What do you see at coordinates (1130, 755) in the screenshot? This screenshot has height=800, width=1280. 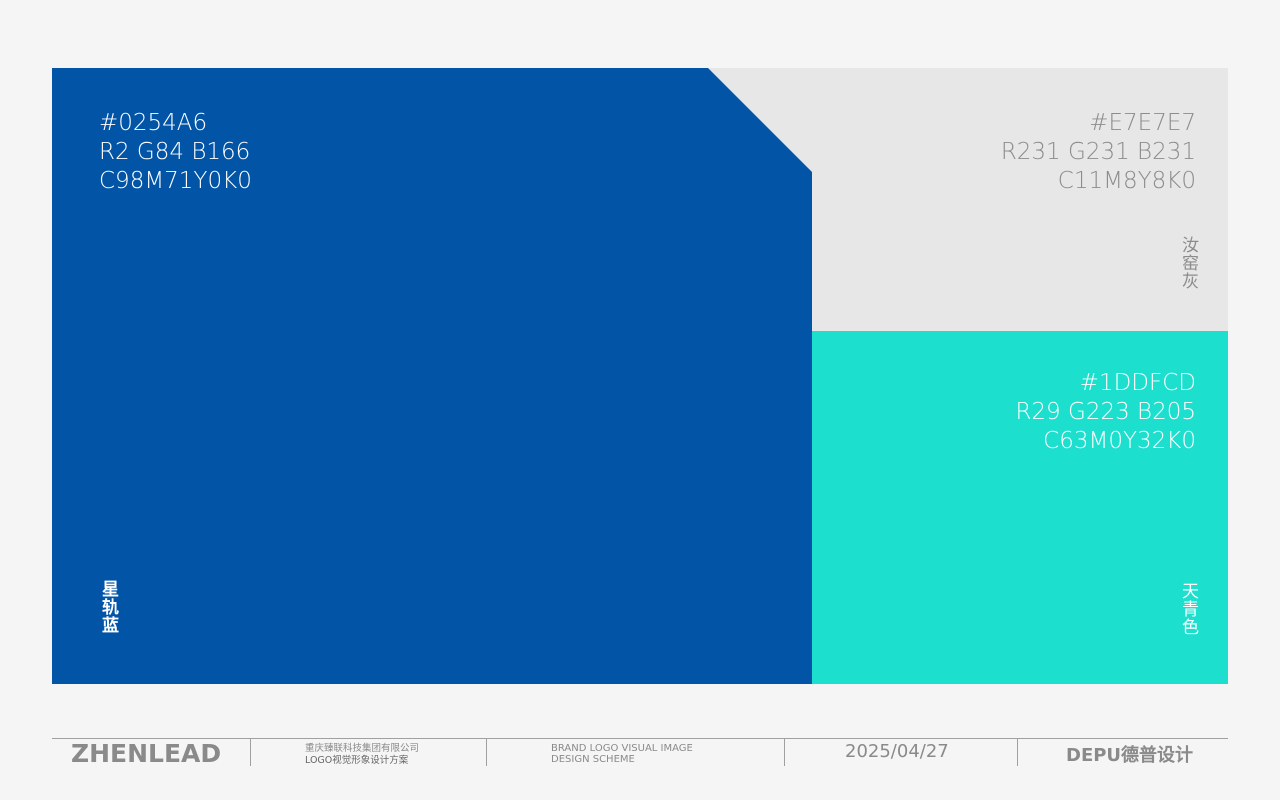 I see `studio: DEPU德普设计` at bounding box center [1130, 755].